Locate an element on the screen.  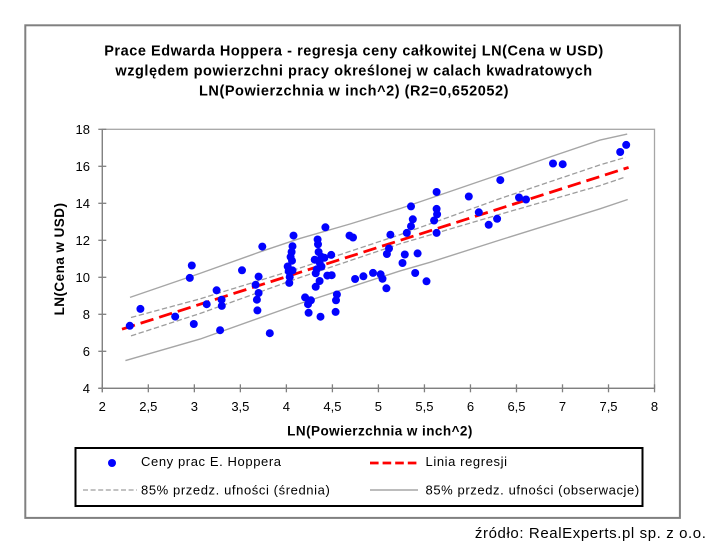
svg-text: Linia regresji is located at coordinates (467, 461).